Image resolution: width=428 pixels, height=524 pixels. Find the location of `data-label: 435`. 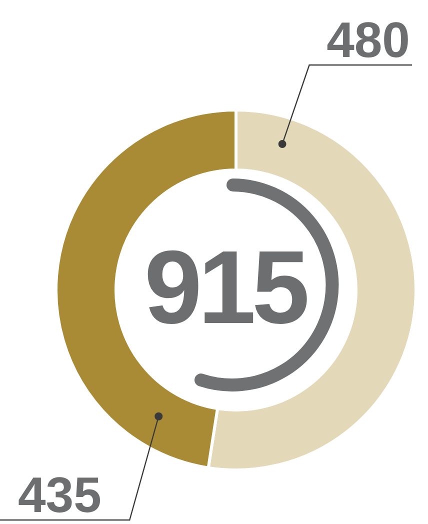

data-label: 435 is located at coordinates (60, 495).